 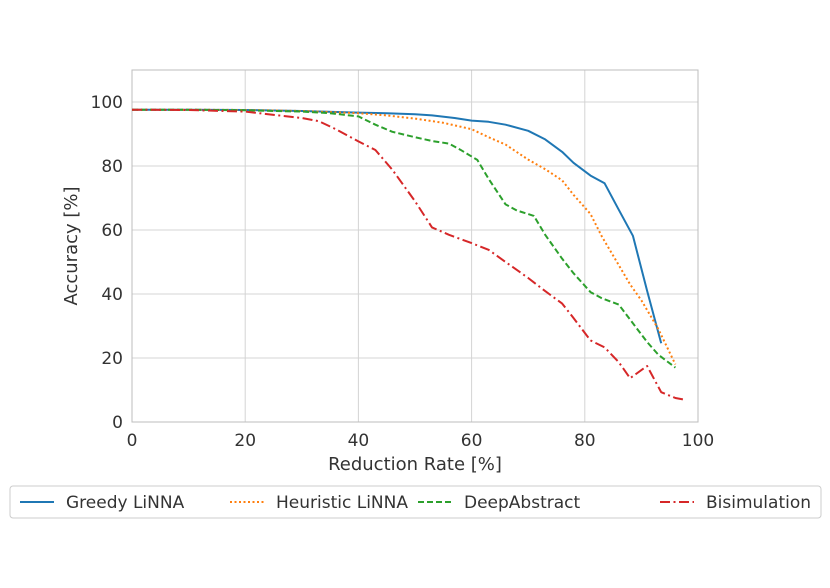 I want to click on legend-box, so click(x=415, y=502).